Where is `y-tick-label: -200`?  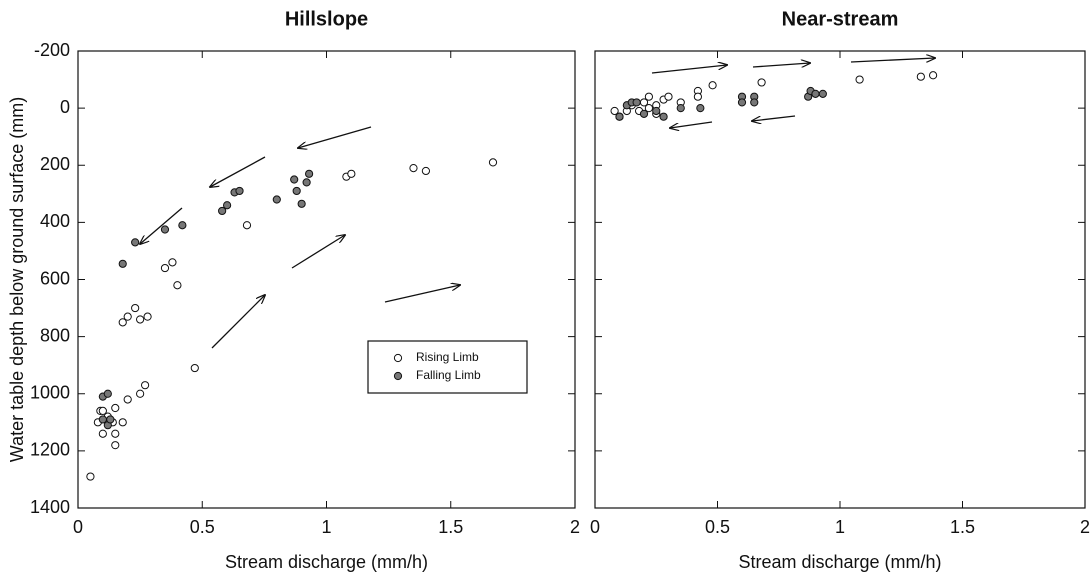
y-tick-label: -200 is located at coordinates (52, 50).